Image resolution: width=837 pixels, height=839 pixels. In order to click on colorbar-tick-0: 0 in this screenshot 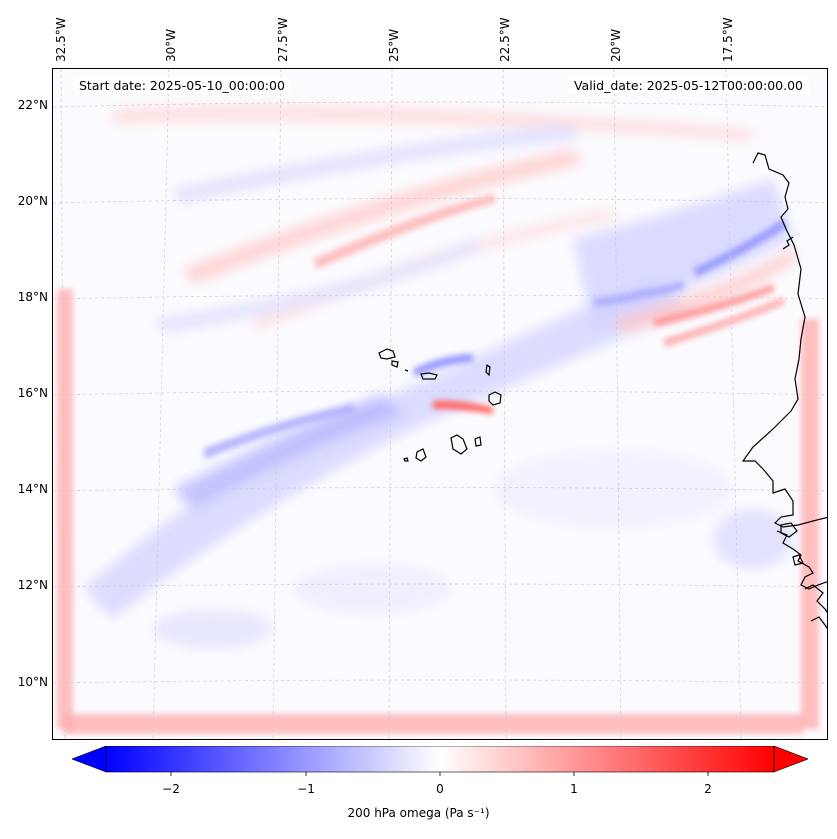, I will do `click(440, 789)`.